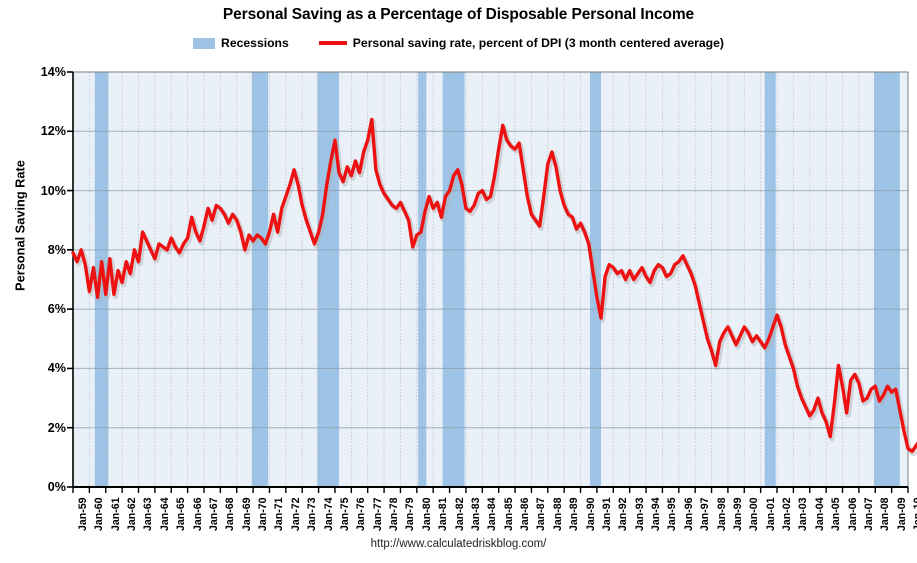 This screenshot has height=563, width=917. I want to click on y-tick-label: 0%, so click(56, 487).